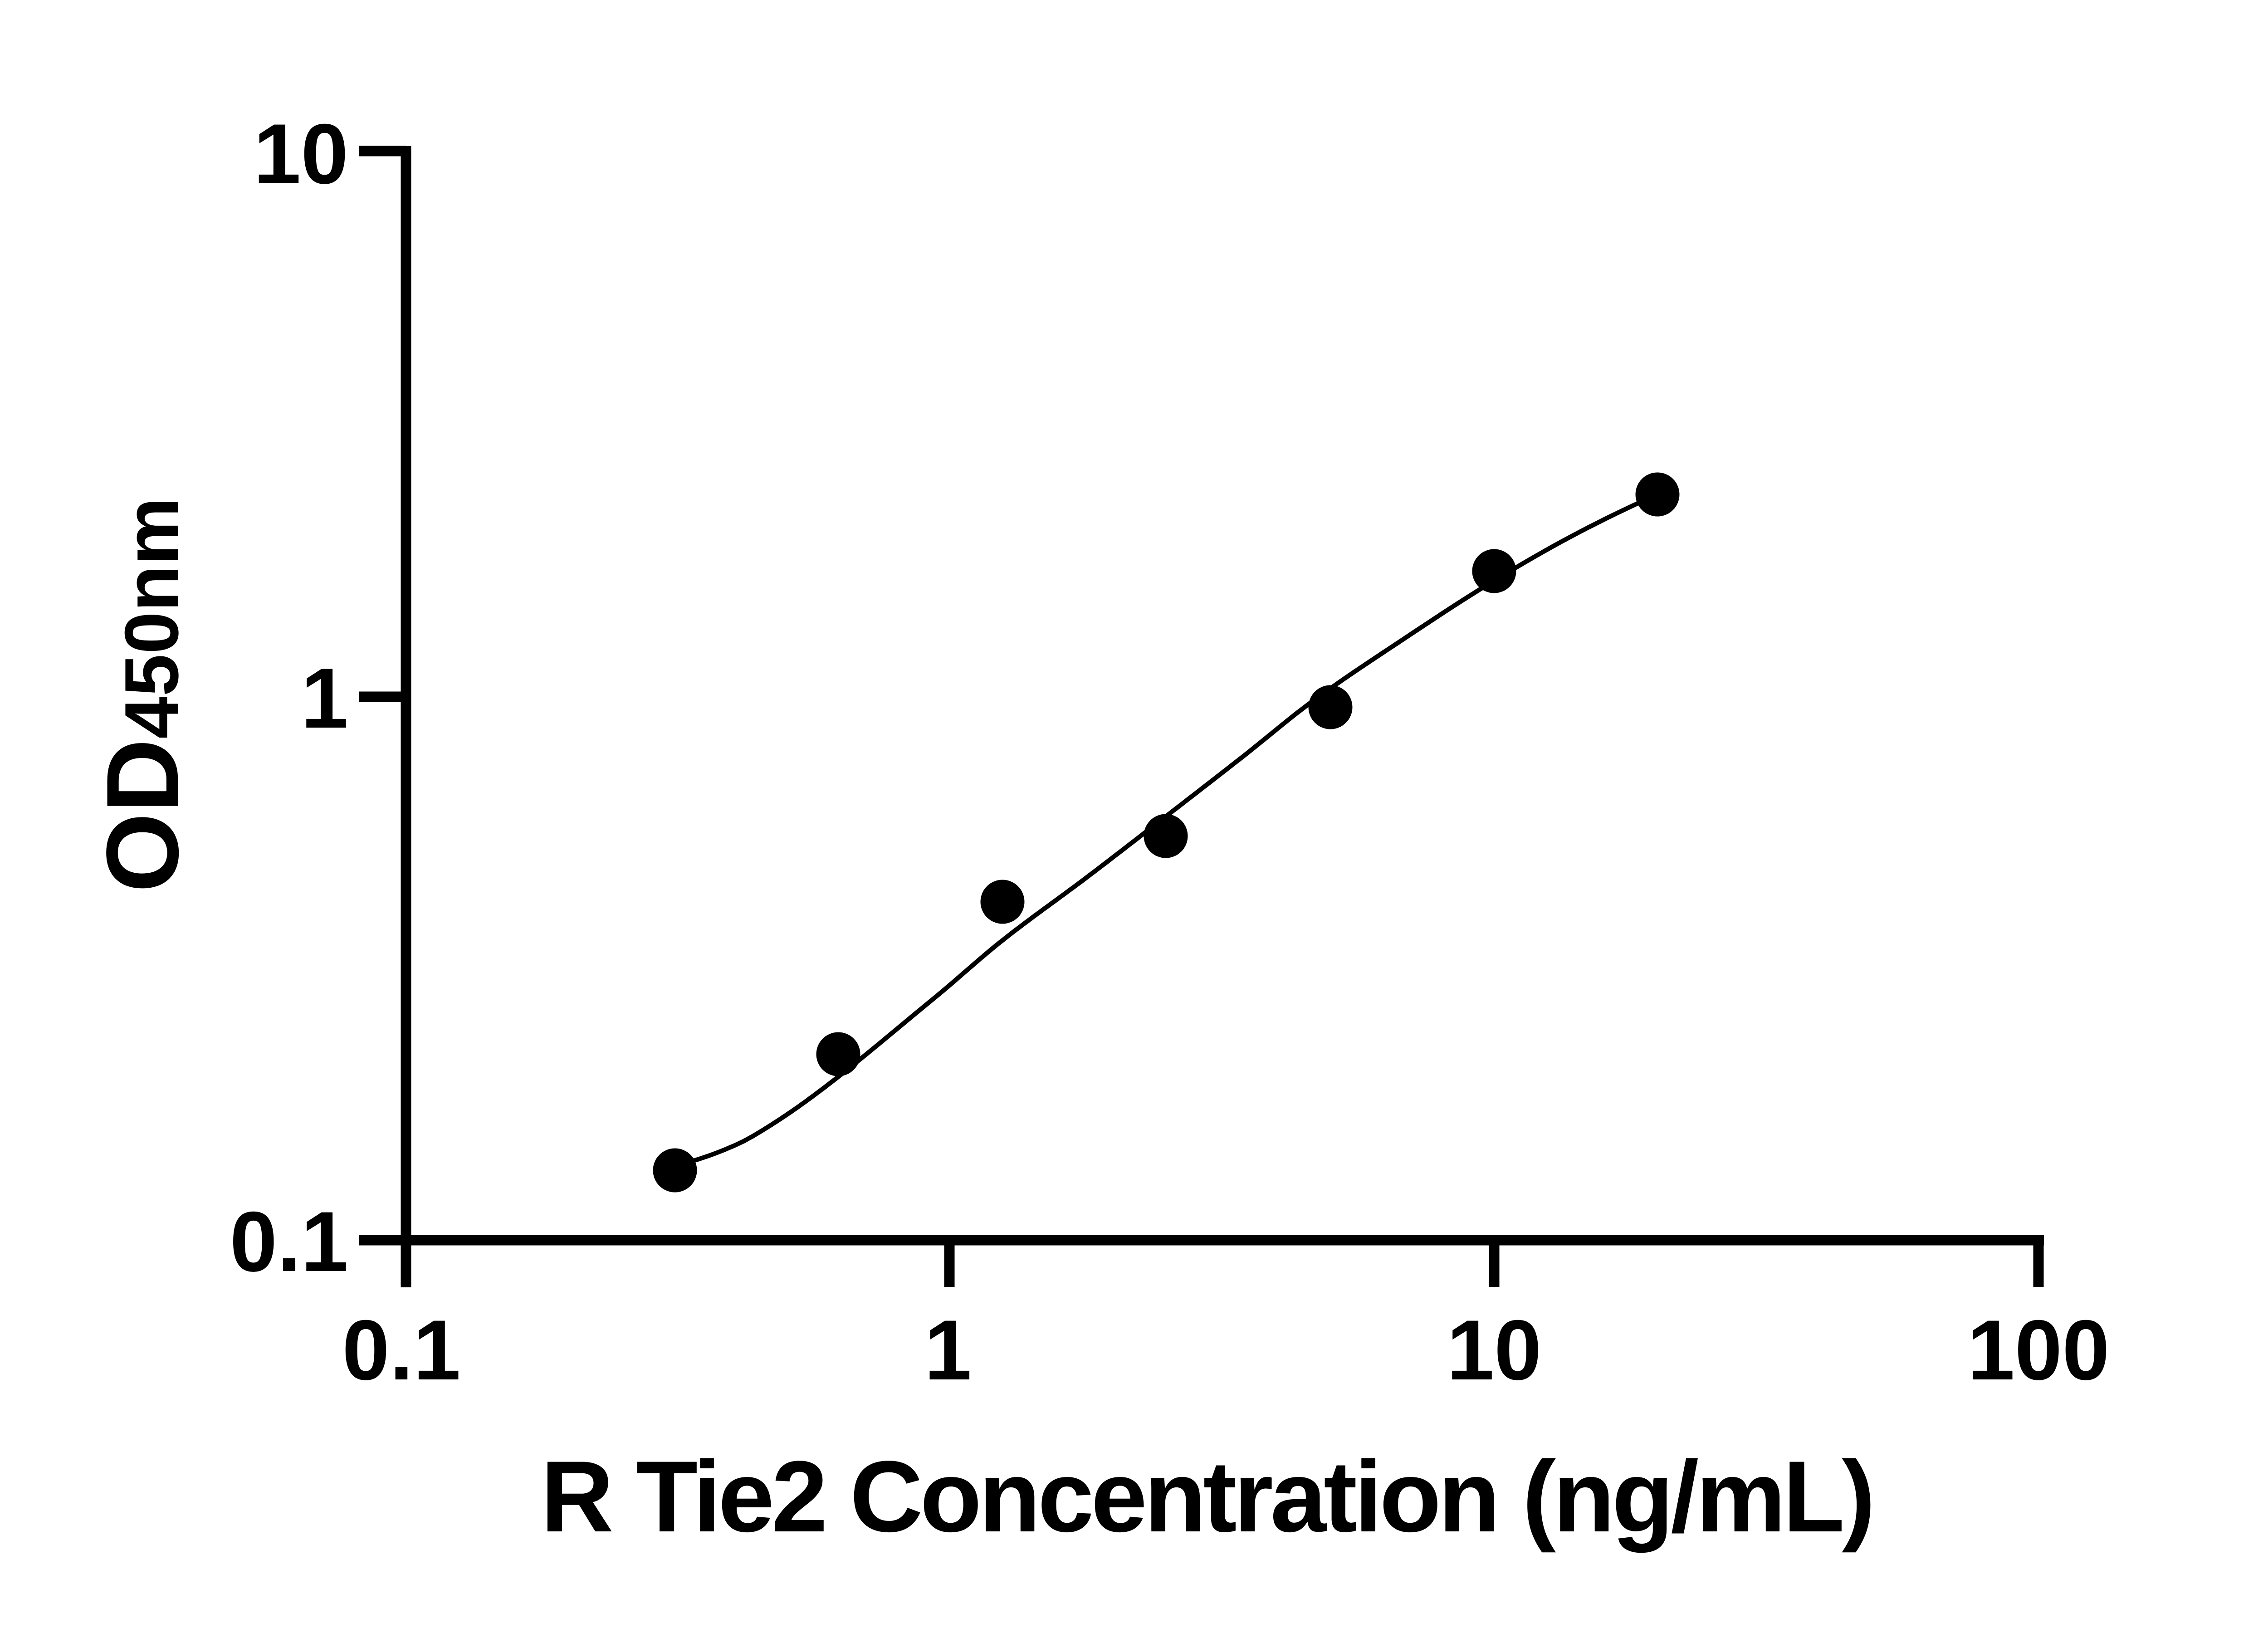  I want to click on svg-text: OD450nm, so click(143, 694).